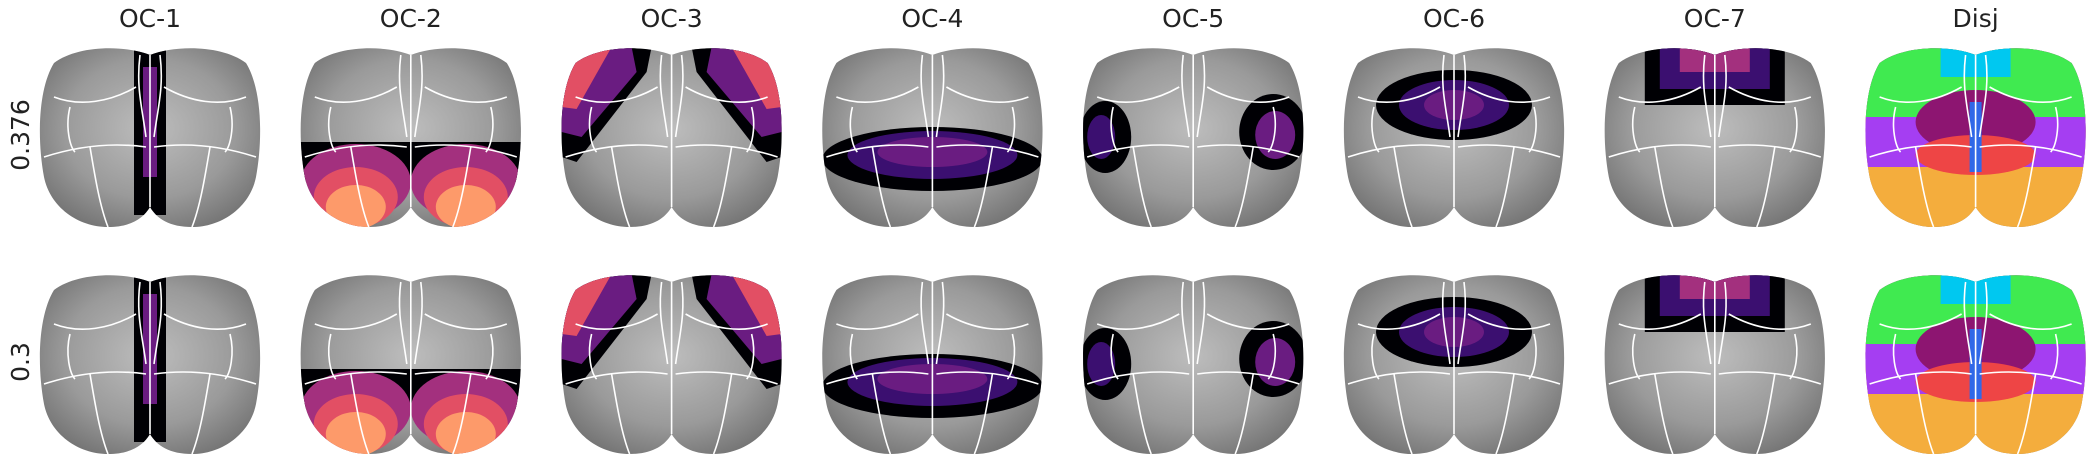 Image resolution: width=2097 pixels, height=463 pixels. What do you see at coordinates (1715, 18) in the screenshot?
I see `column-title: OC-7` at bounding box center [1715, 18].